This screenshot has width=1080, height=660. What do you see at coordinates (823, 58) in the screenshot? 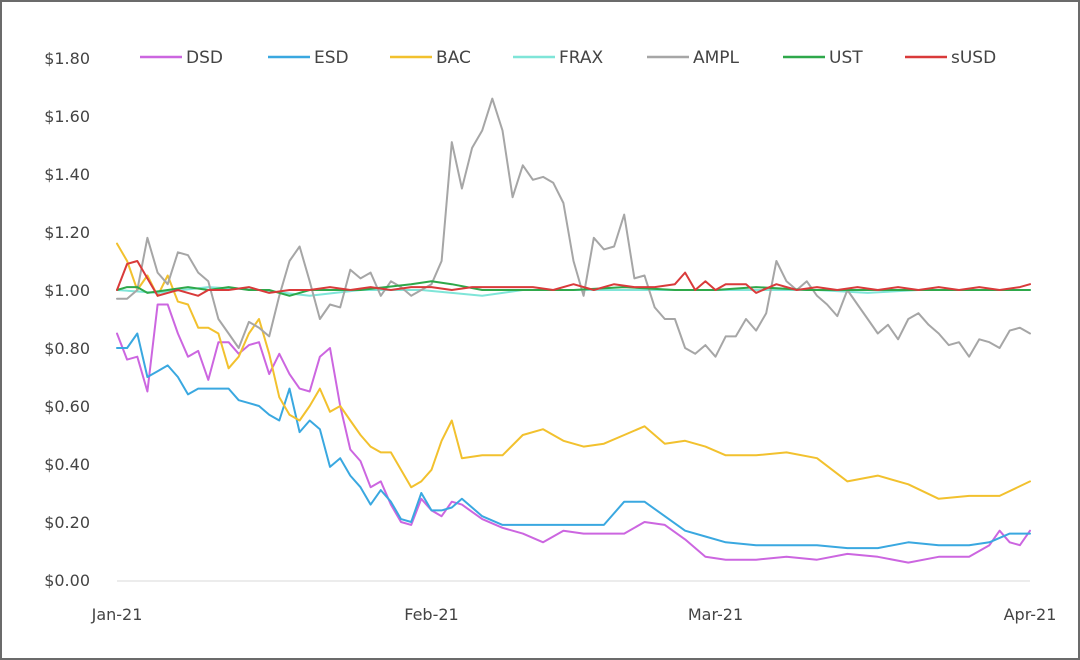
I see `legend-item-ust: UST` at bounding box center [823, 58].